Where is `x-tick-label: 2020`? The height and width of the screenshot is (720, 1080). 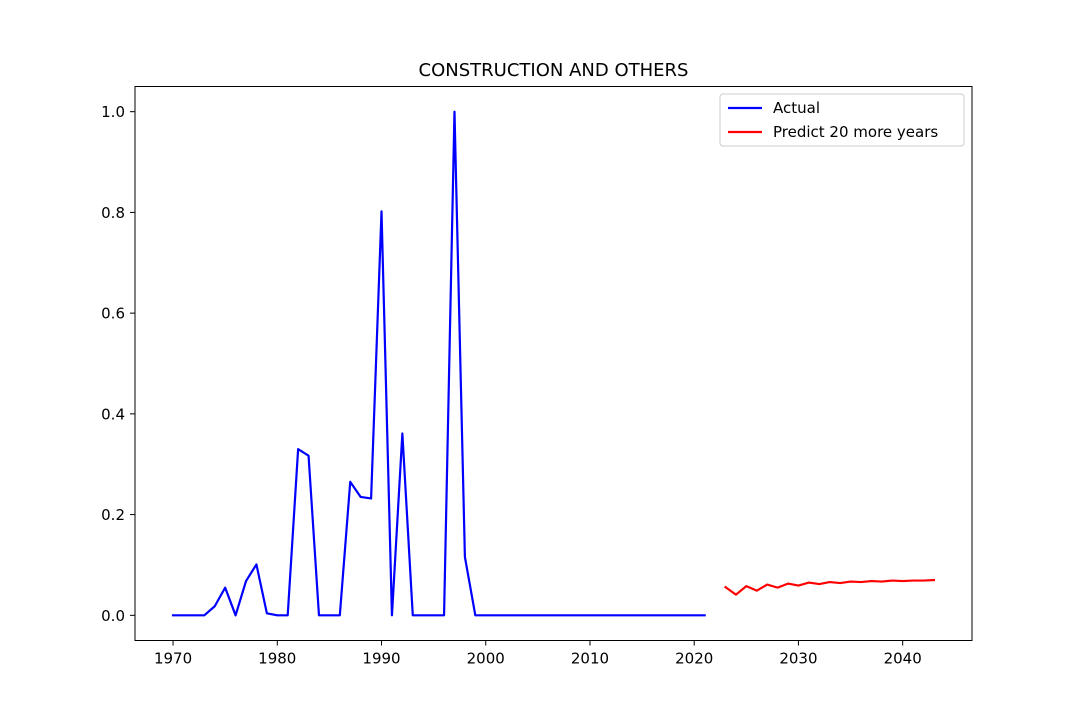
x-tick-label: 2020 is located at coordinates (694, 659).